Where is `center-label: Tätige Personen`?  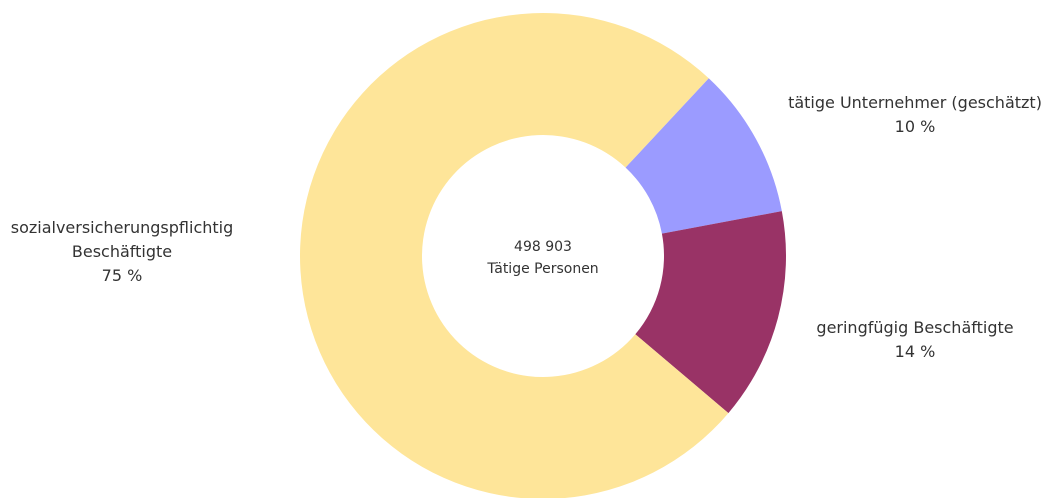 center-label: Tätige Personen is located at coordinates (543, 269).